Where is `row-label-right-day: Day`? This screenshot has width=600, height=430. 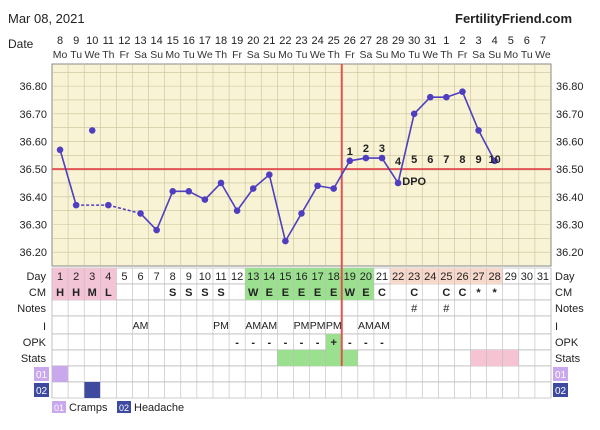
row-label-right-day: Day is located at coordinates (565, 277).